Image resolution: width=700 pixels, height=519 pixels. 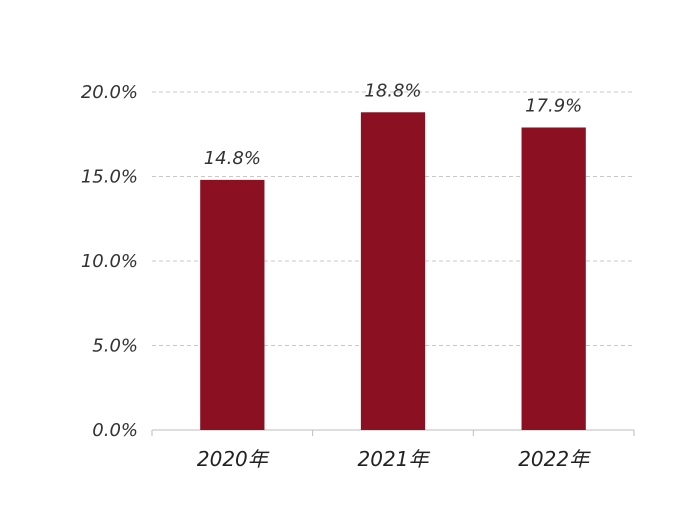 What do you see at coordinates (115, 346) in the screenshot?
I see `y-tick-label: 5.0%` at bounding box center [115, 346].